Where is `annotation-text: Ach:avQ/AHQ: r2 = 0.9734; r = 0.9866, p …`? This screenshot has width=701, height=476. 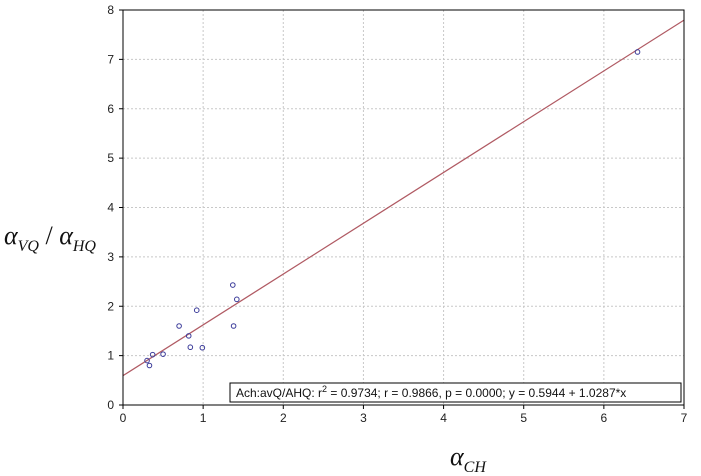 annotation-text: Ach:avQ/AHQ: r2 = 0.9734; r = 0.9866, p … is located at coordinates (431, 392).